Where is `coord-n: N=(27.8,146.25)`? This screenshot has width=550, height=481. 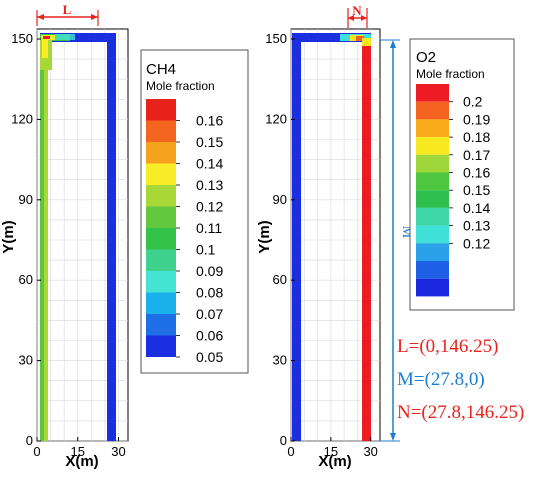 coord-n: N=(27.8,146.25) is located at coordinates (460, 412).